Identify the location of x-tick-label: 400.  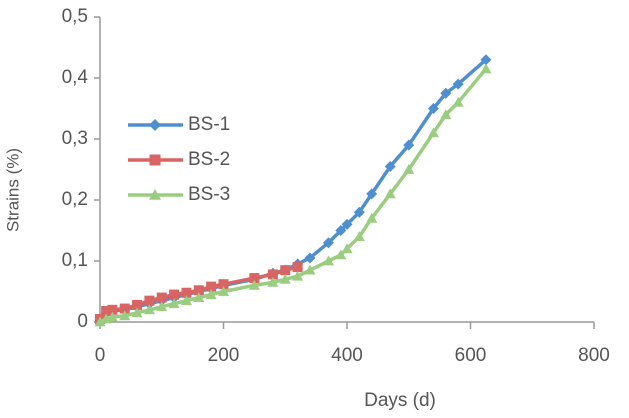
(347, 355).